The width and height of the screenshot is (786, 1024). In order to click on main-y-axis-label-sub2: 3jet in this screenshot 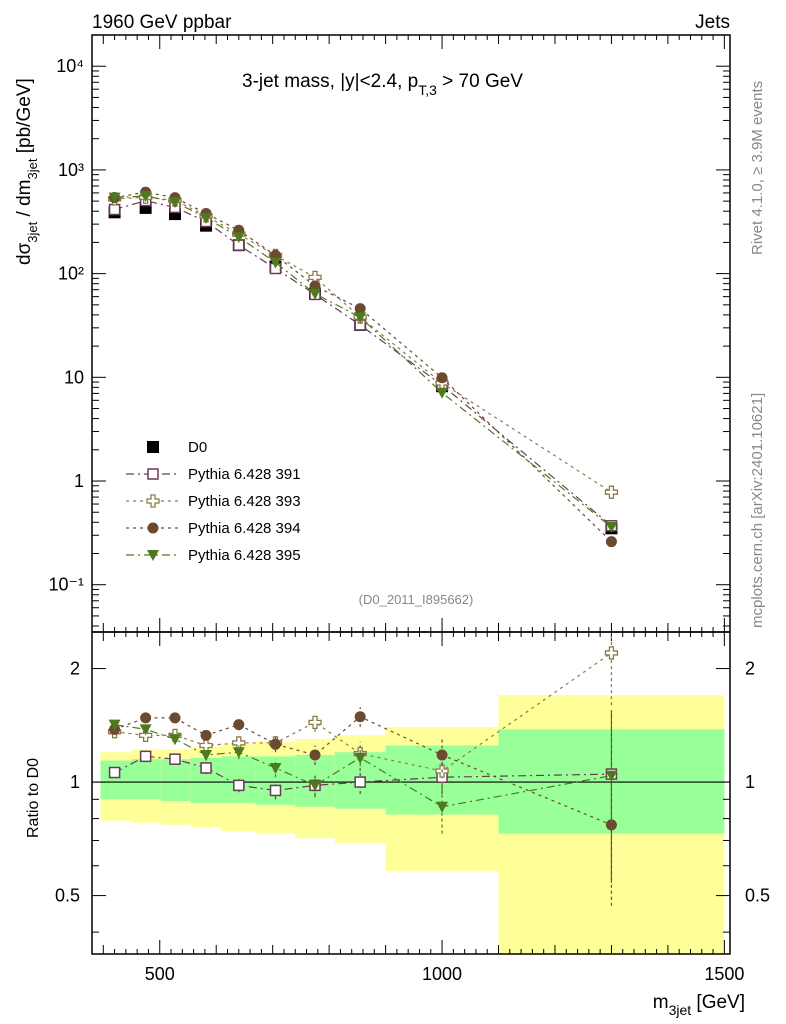, I will do `click(32, 168)`.